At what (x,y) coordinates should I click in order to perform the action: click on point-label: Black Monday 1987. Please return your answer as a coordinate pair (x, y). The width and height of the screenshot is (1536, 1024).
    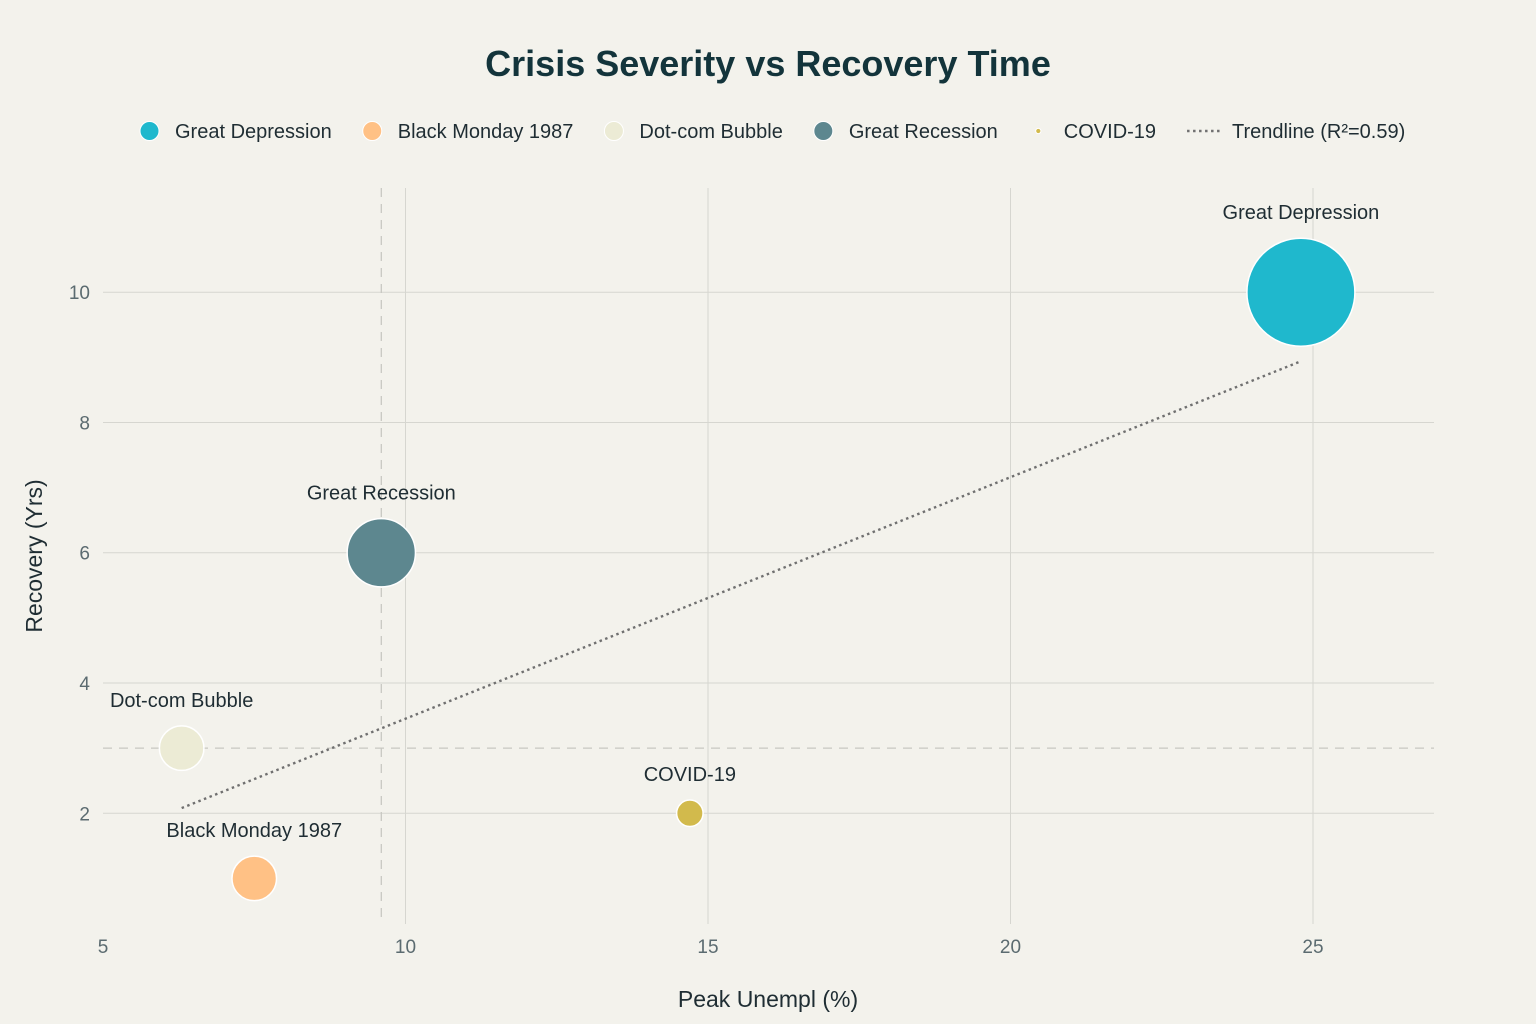
    Looking at the image, I should click on (254, 831).